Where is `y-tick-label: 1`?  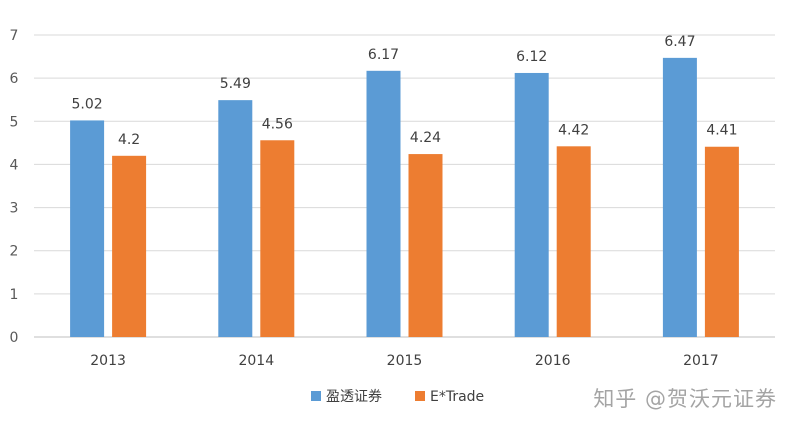
y-tick-label: 1 is located at coordinates (14, 295).